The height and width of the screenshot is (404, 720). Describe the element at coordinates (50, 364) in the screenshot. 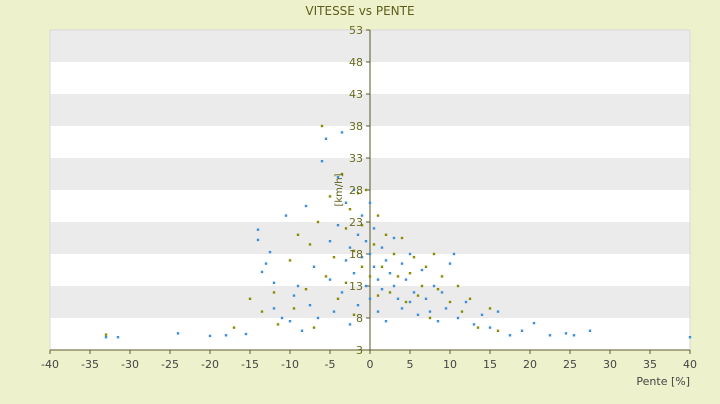

I see `x-tick-label: -40` at that location.